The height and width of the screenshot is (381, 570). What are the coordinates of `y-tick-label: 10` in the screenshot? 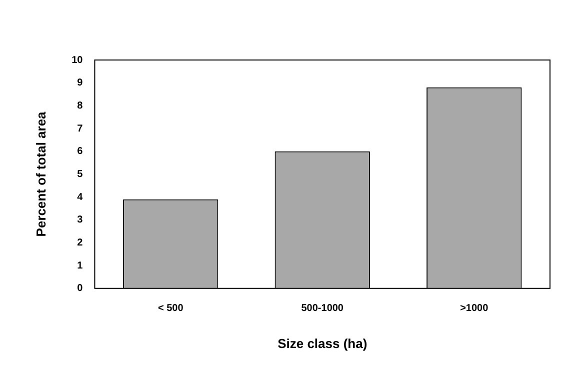 It's located at (78, 60).